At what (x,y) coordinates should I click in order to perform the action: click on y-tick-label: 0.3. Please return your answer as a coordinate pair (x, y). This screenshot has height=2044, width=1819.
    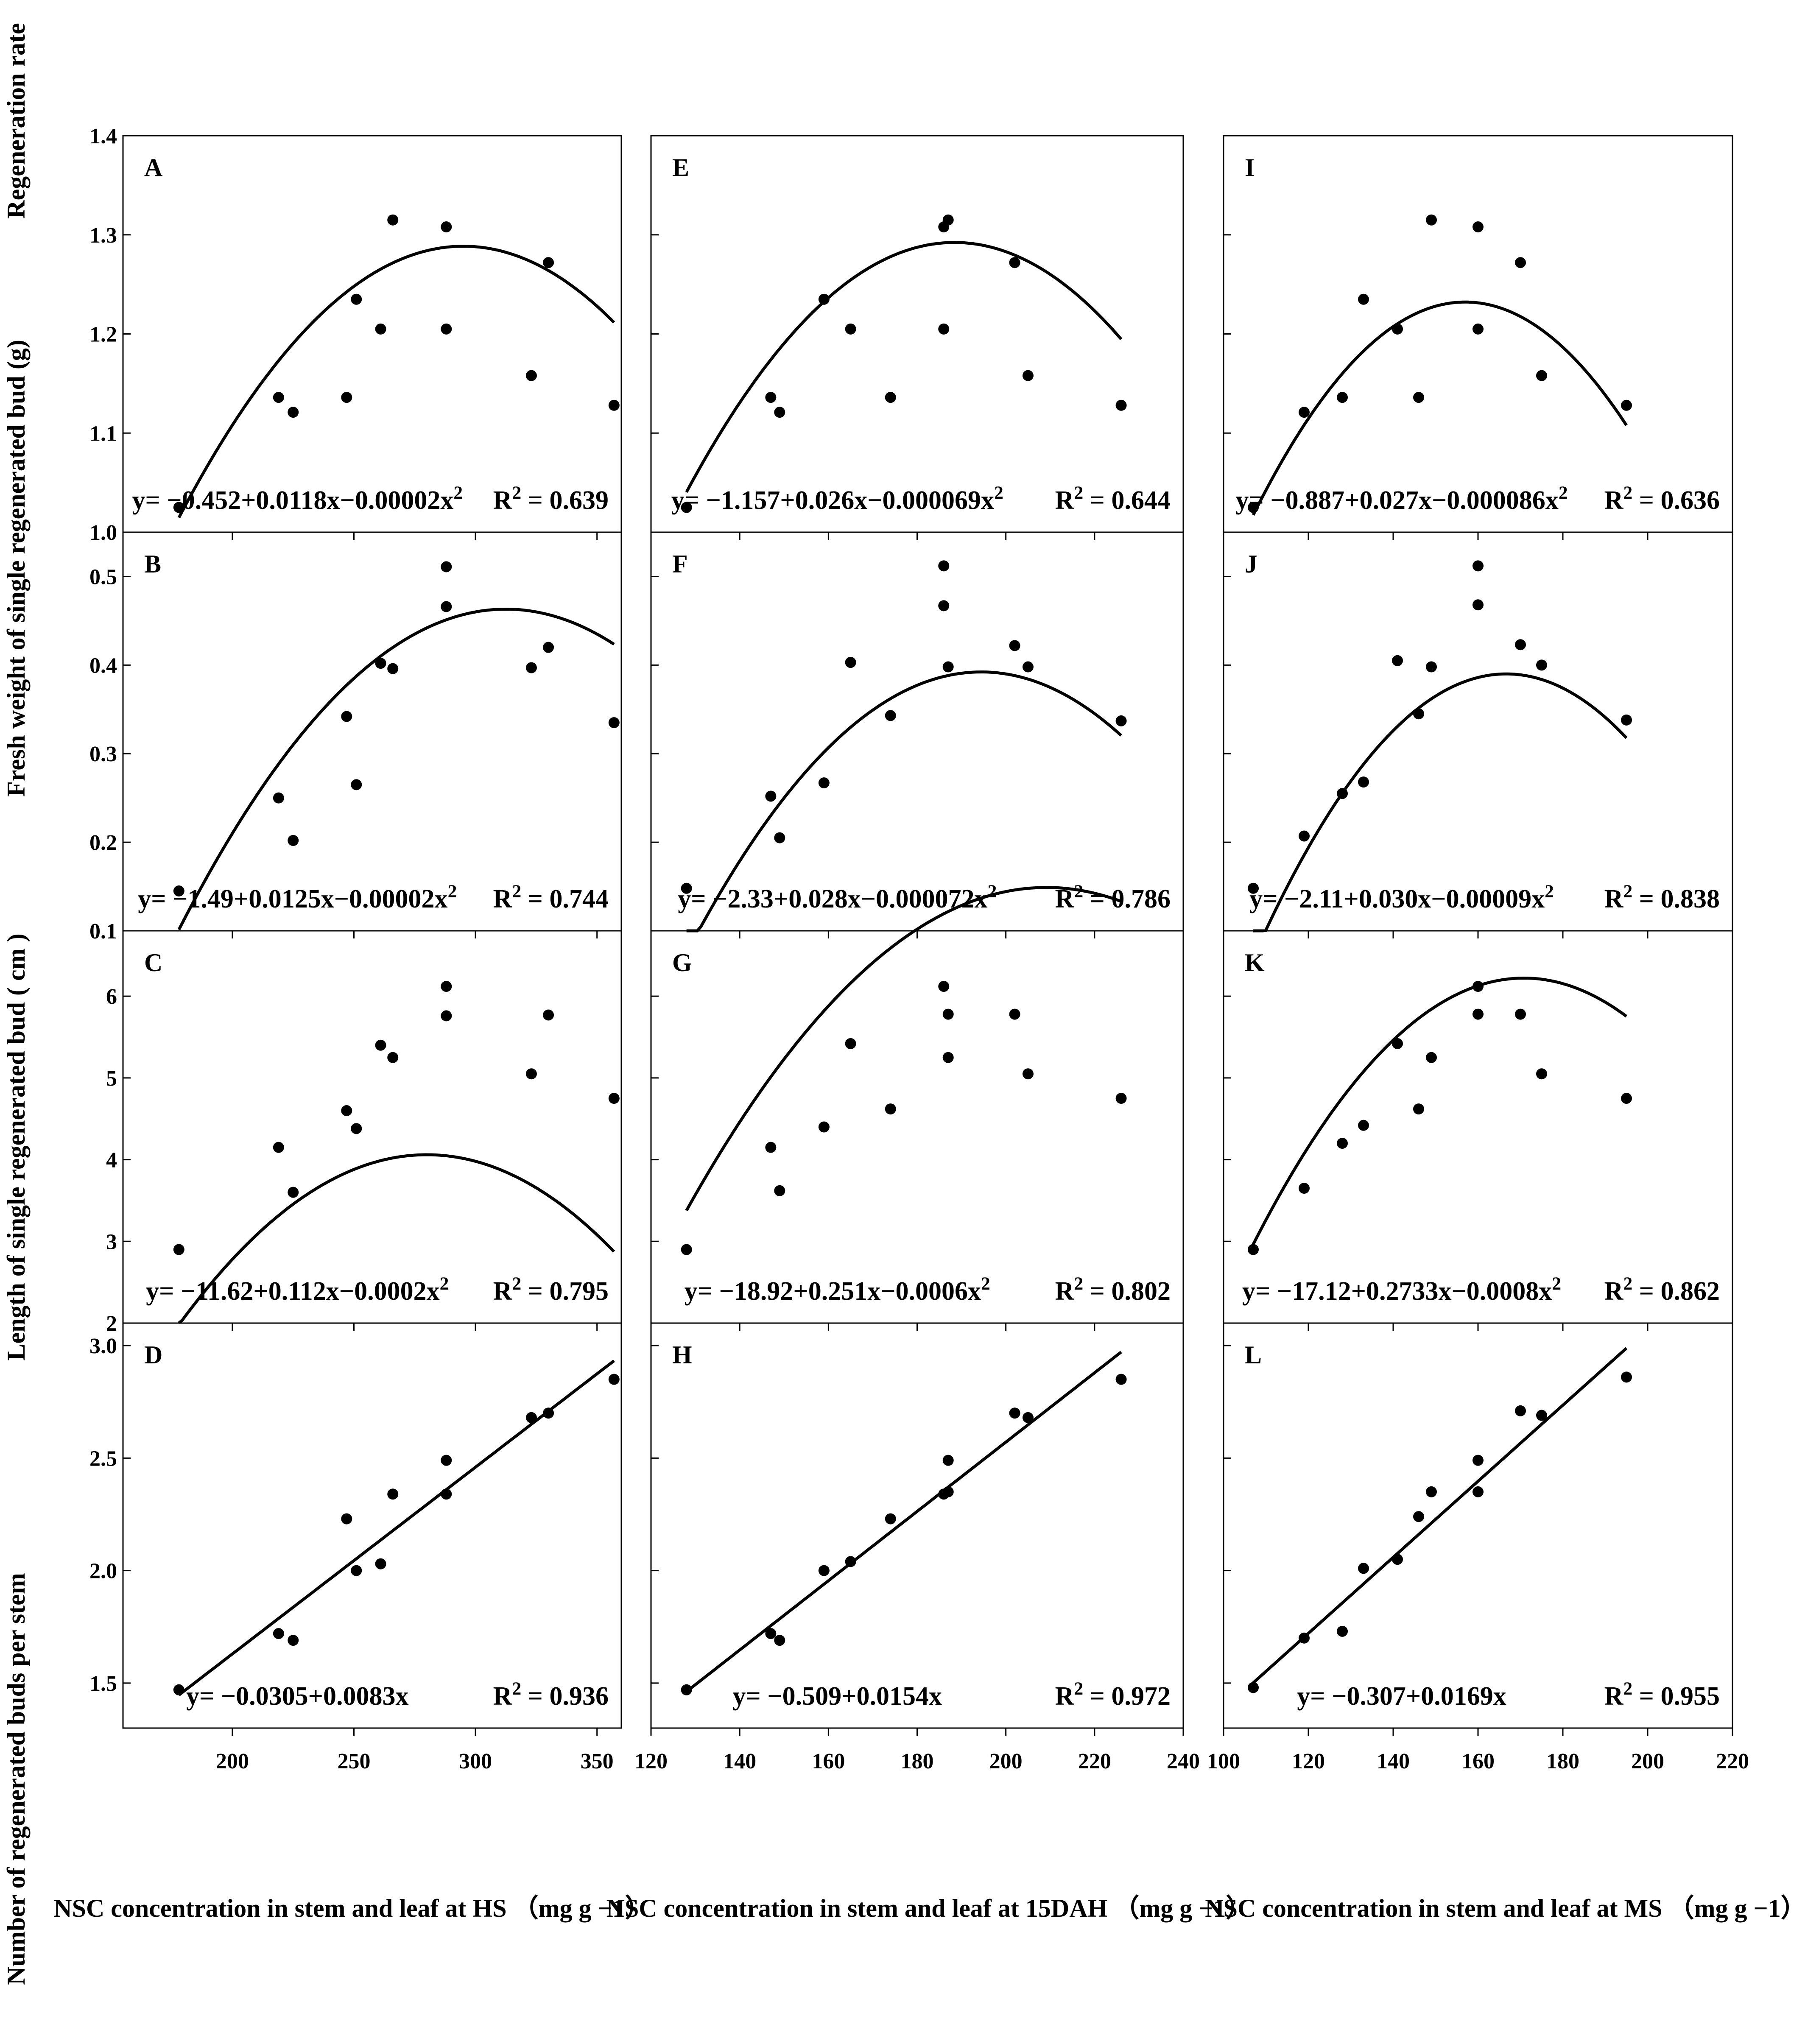
    Looking at the image, I should click on (103, 754).